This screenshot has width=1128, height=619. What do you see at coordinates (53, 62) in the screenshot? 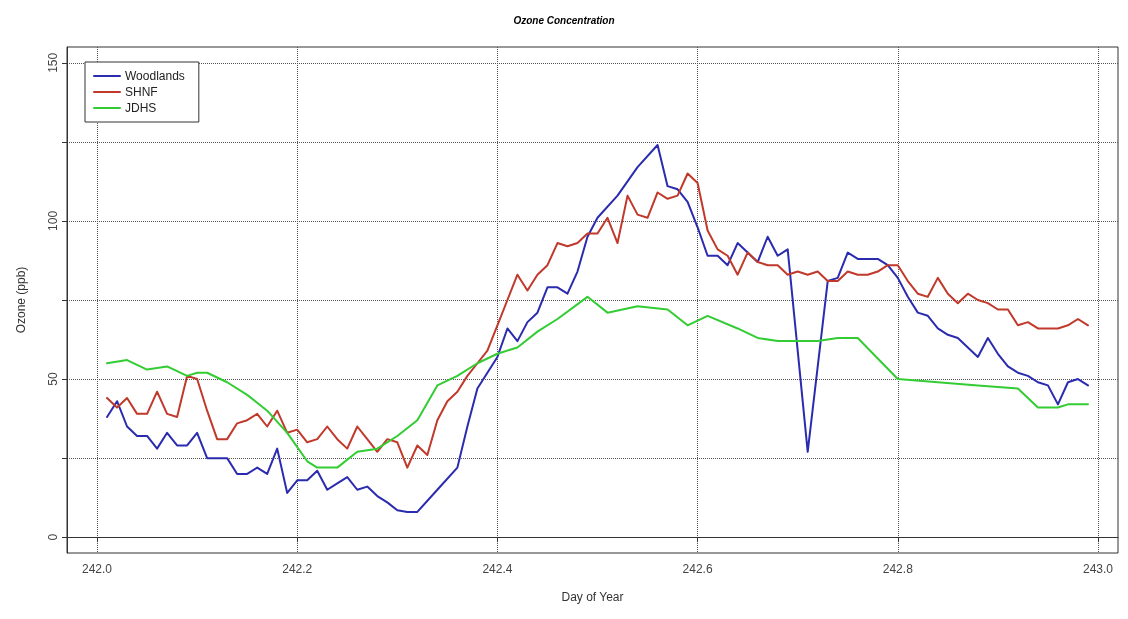
I see `y-tick-label: 150` at bounding box center [53, 62].